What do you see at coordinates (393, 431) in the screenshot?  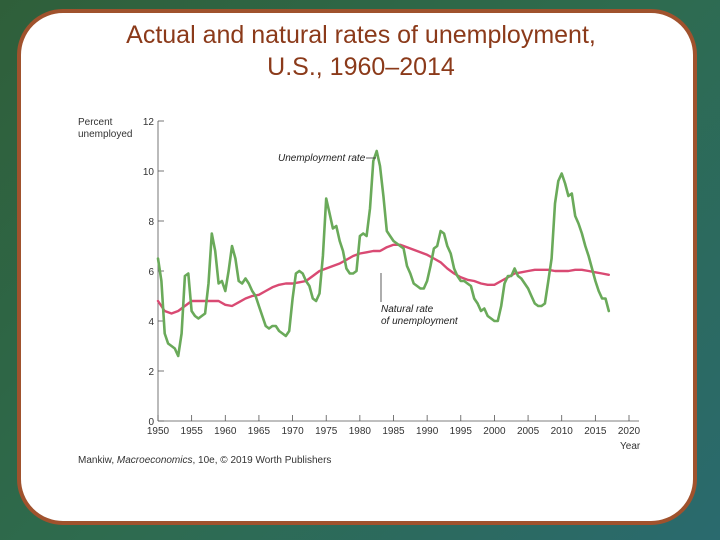 I see `x-tick-label: 1985` at bounding box center [393, 431].